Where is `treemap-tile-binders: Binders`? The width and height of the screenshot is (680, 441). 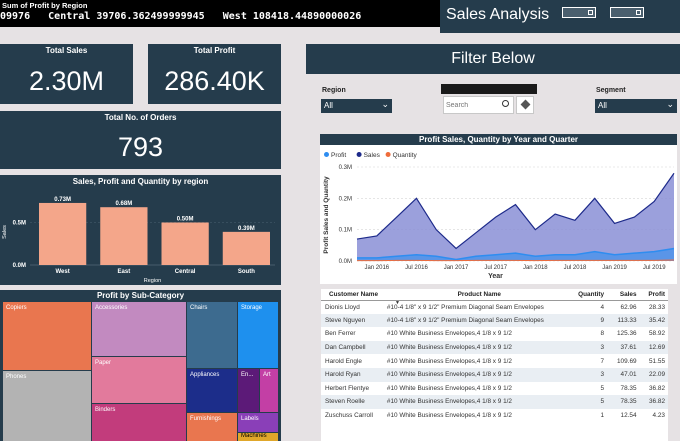 treemap-tile-binders: Binders is located at coordinates (139, 422).